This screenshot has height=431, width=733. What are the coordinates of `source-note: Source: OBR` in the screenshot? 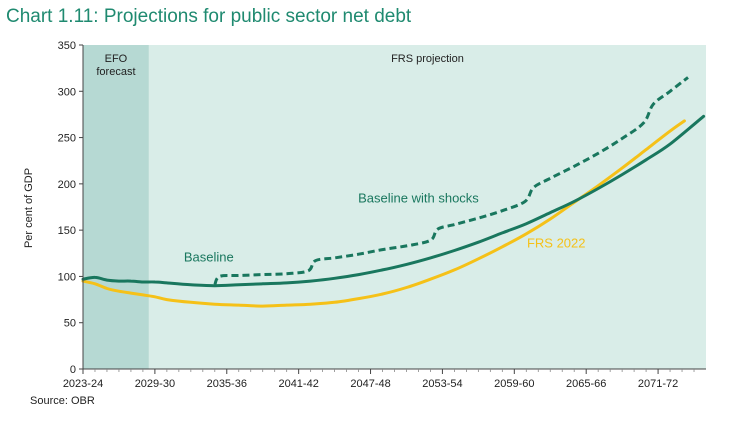 It's located at (62, 401).